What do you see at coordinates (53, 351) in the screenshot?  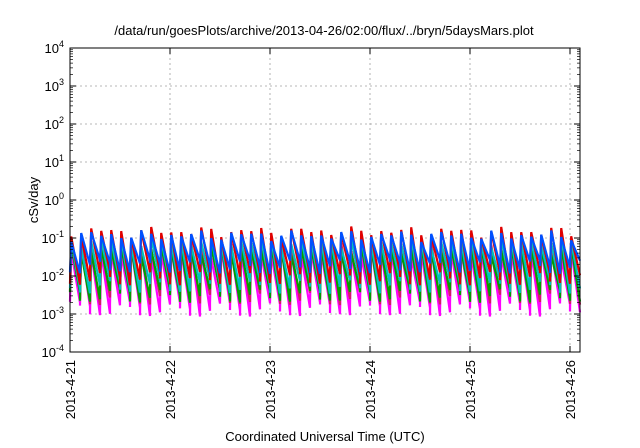 I see `y-tick-label: 10⁻⁴` at bounding box center [53, 351].